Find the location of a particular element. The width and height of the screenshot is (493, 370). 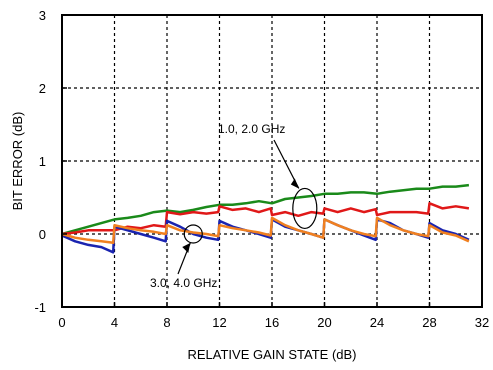

x-tick-label: 4 is located at coordinates (114, 322).